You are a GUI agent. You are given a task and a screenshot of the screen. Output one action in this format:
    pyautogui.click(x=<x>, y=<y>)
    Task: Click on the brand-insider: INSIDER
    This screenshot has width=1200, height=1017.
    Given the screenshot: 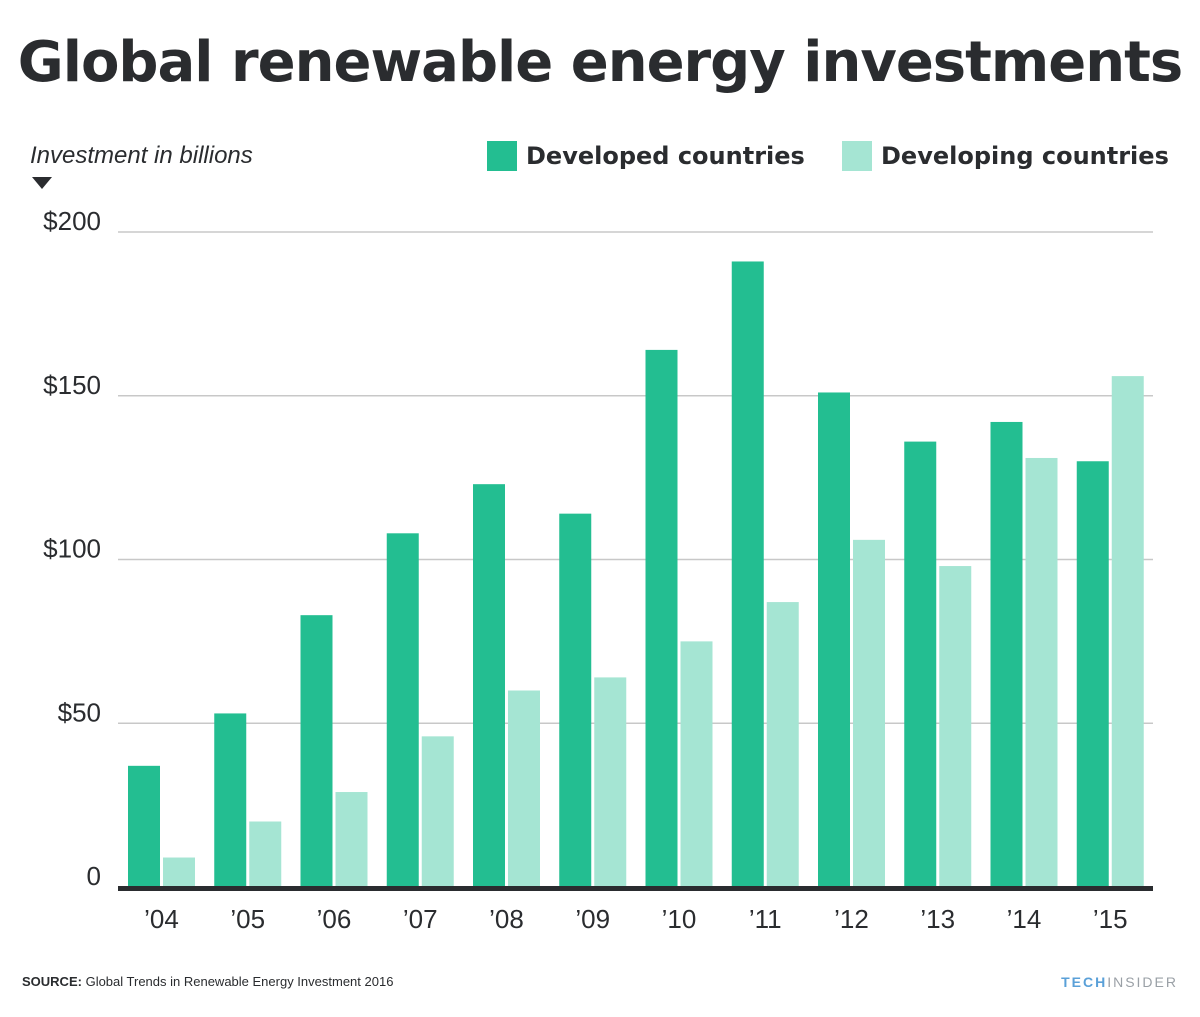 What is the action you would take?
    pyautogui.click(x=1142, y=982)
    